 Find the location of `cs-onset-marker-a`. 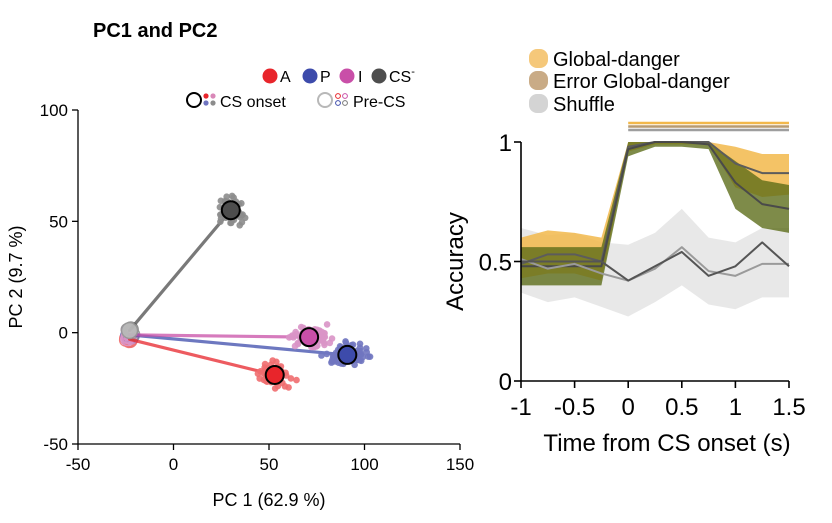

cs-onset-marker-a is located at coordinates (274, 374).